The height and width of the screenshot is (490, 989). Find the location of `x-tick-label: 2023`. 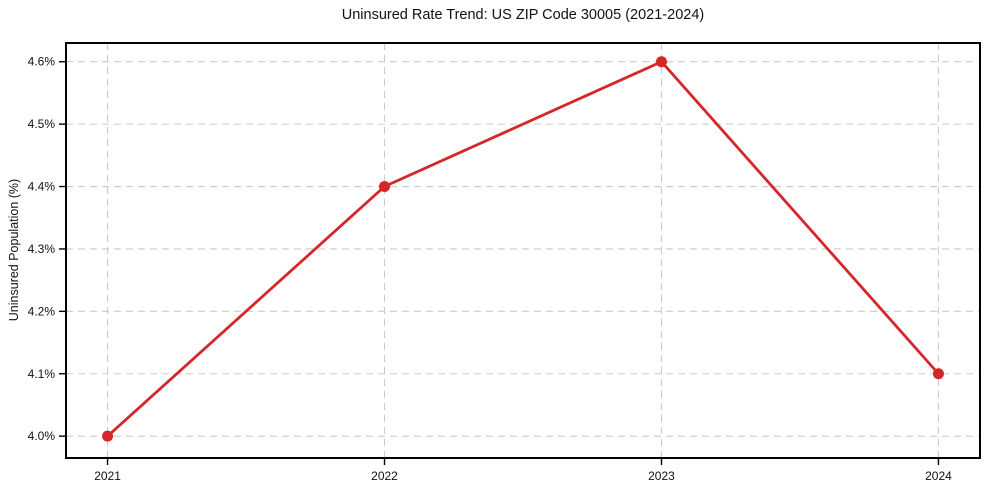

x-tick-label: 2023 is located at coordinates (661, 476).